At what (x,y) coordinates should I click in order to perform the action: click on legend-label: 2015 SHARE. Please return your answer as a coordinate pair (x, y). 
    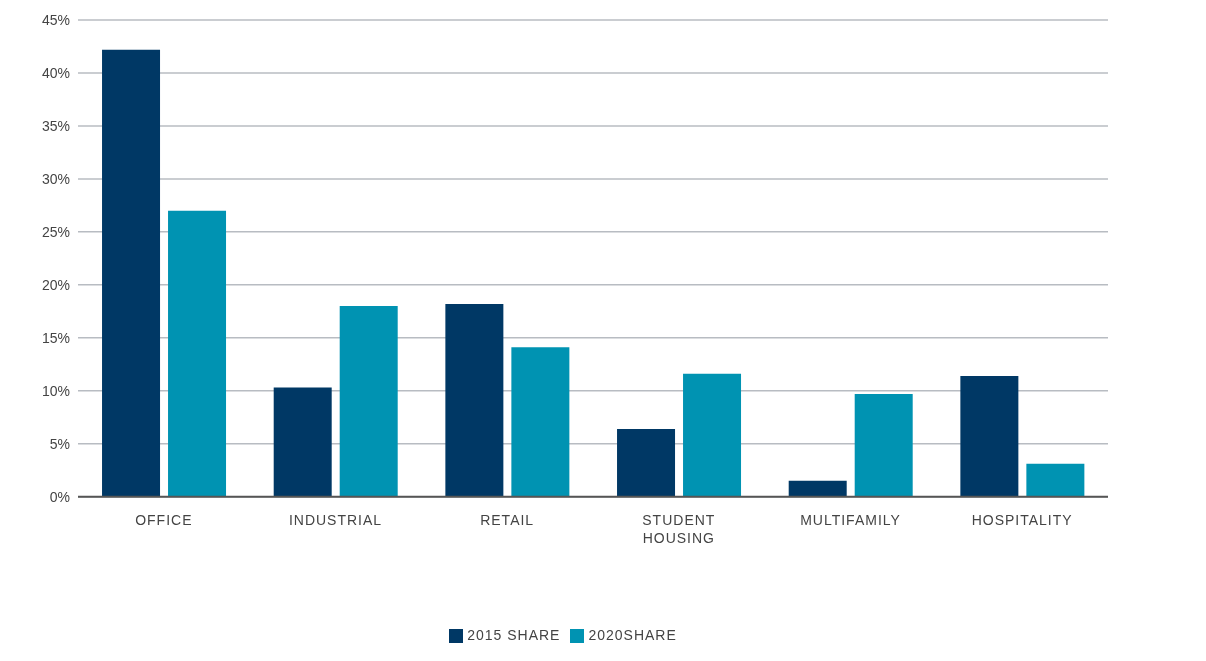
    Looking at the image, I should click on (514, 634).